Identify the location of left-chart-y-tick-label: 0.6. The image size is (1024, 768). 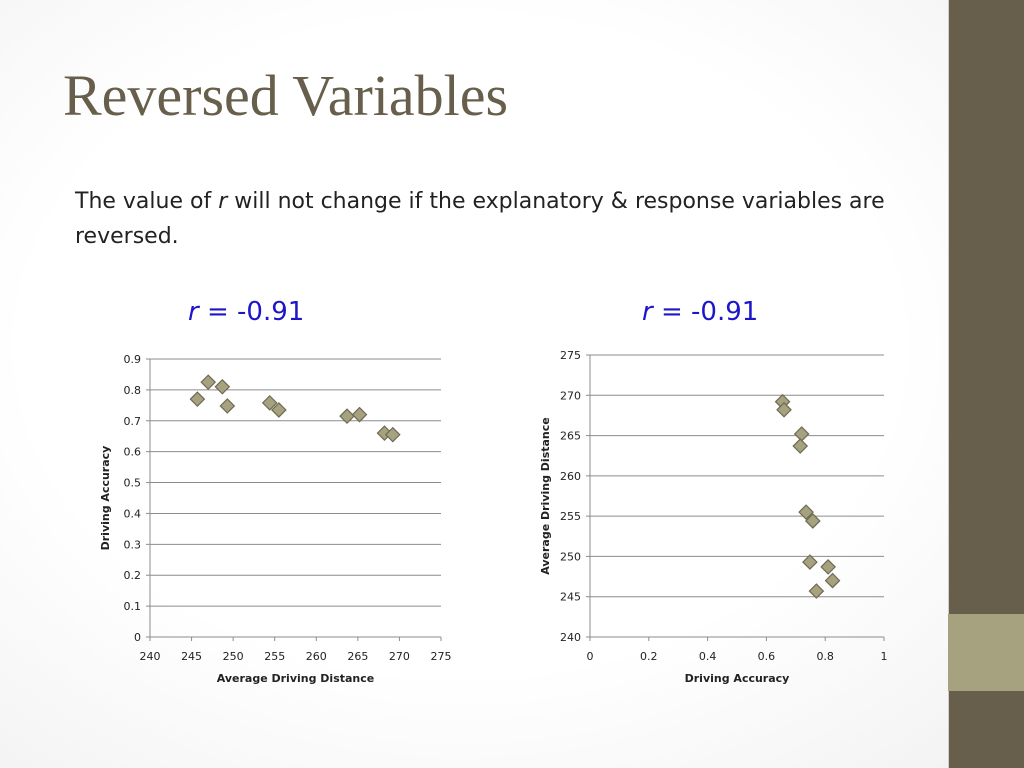
(133, 452).